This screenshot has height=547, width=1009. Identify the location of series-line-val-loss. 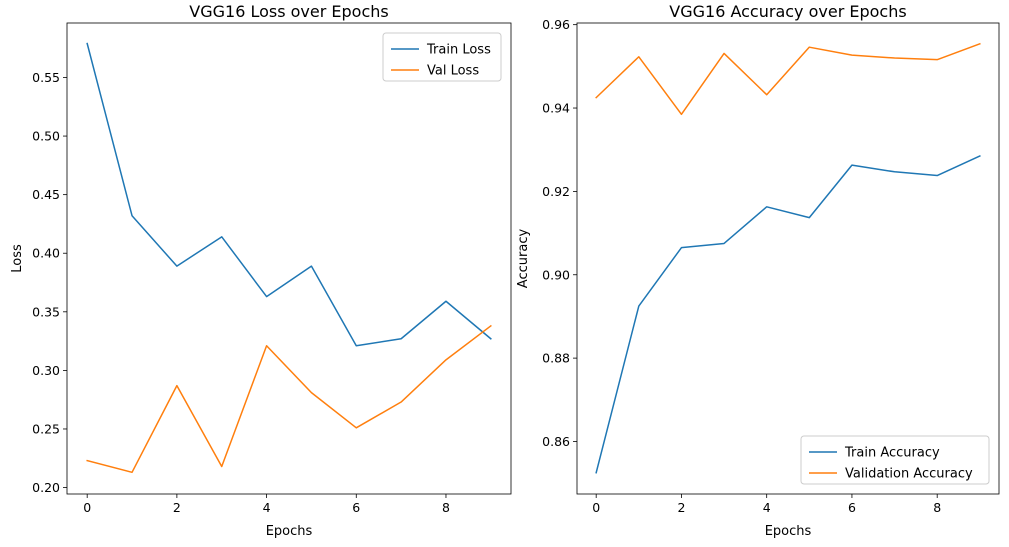
(289, 399).